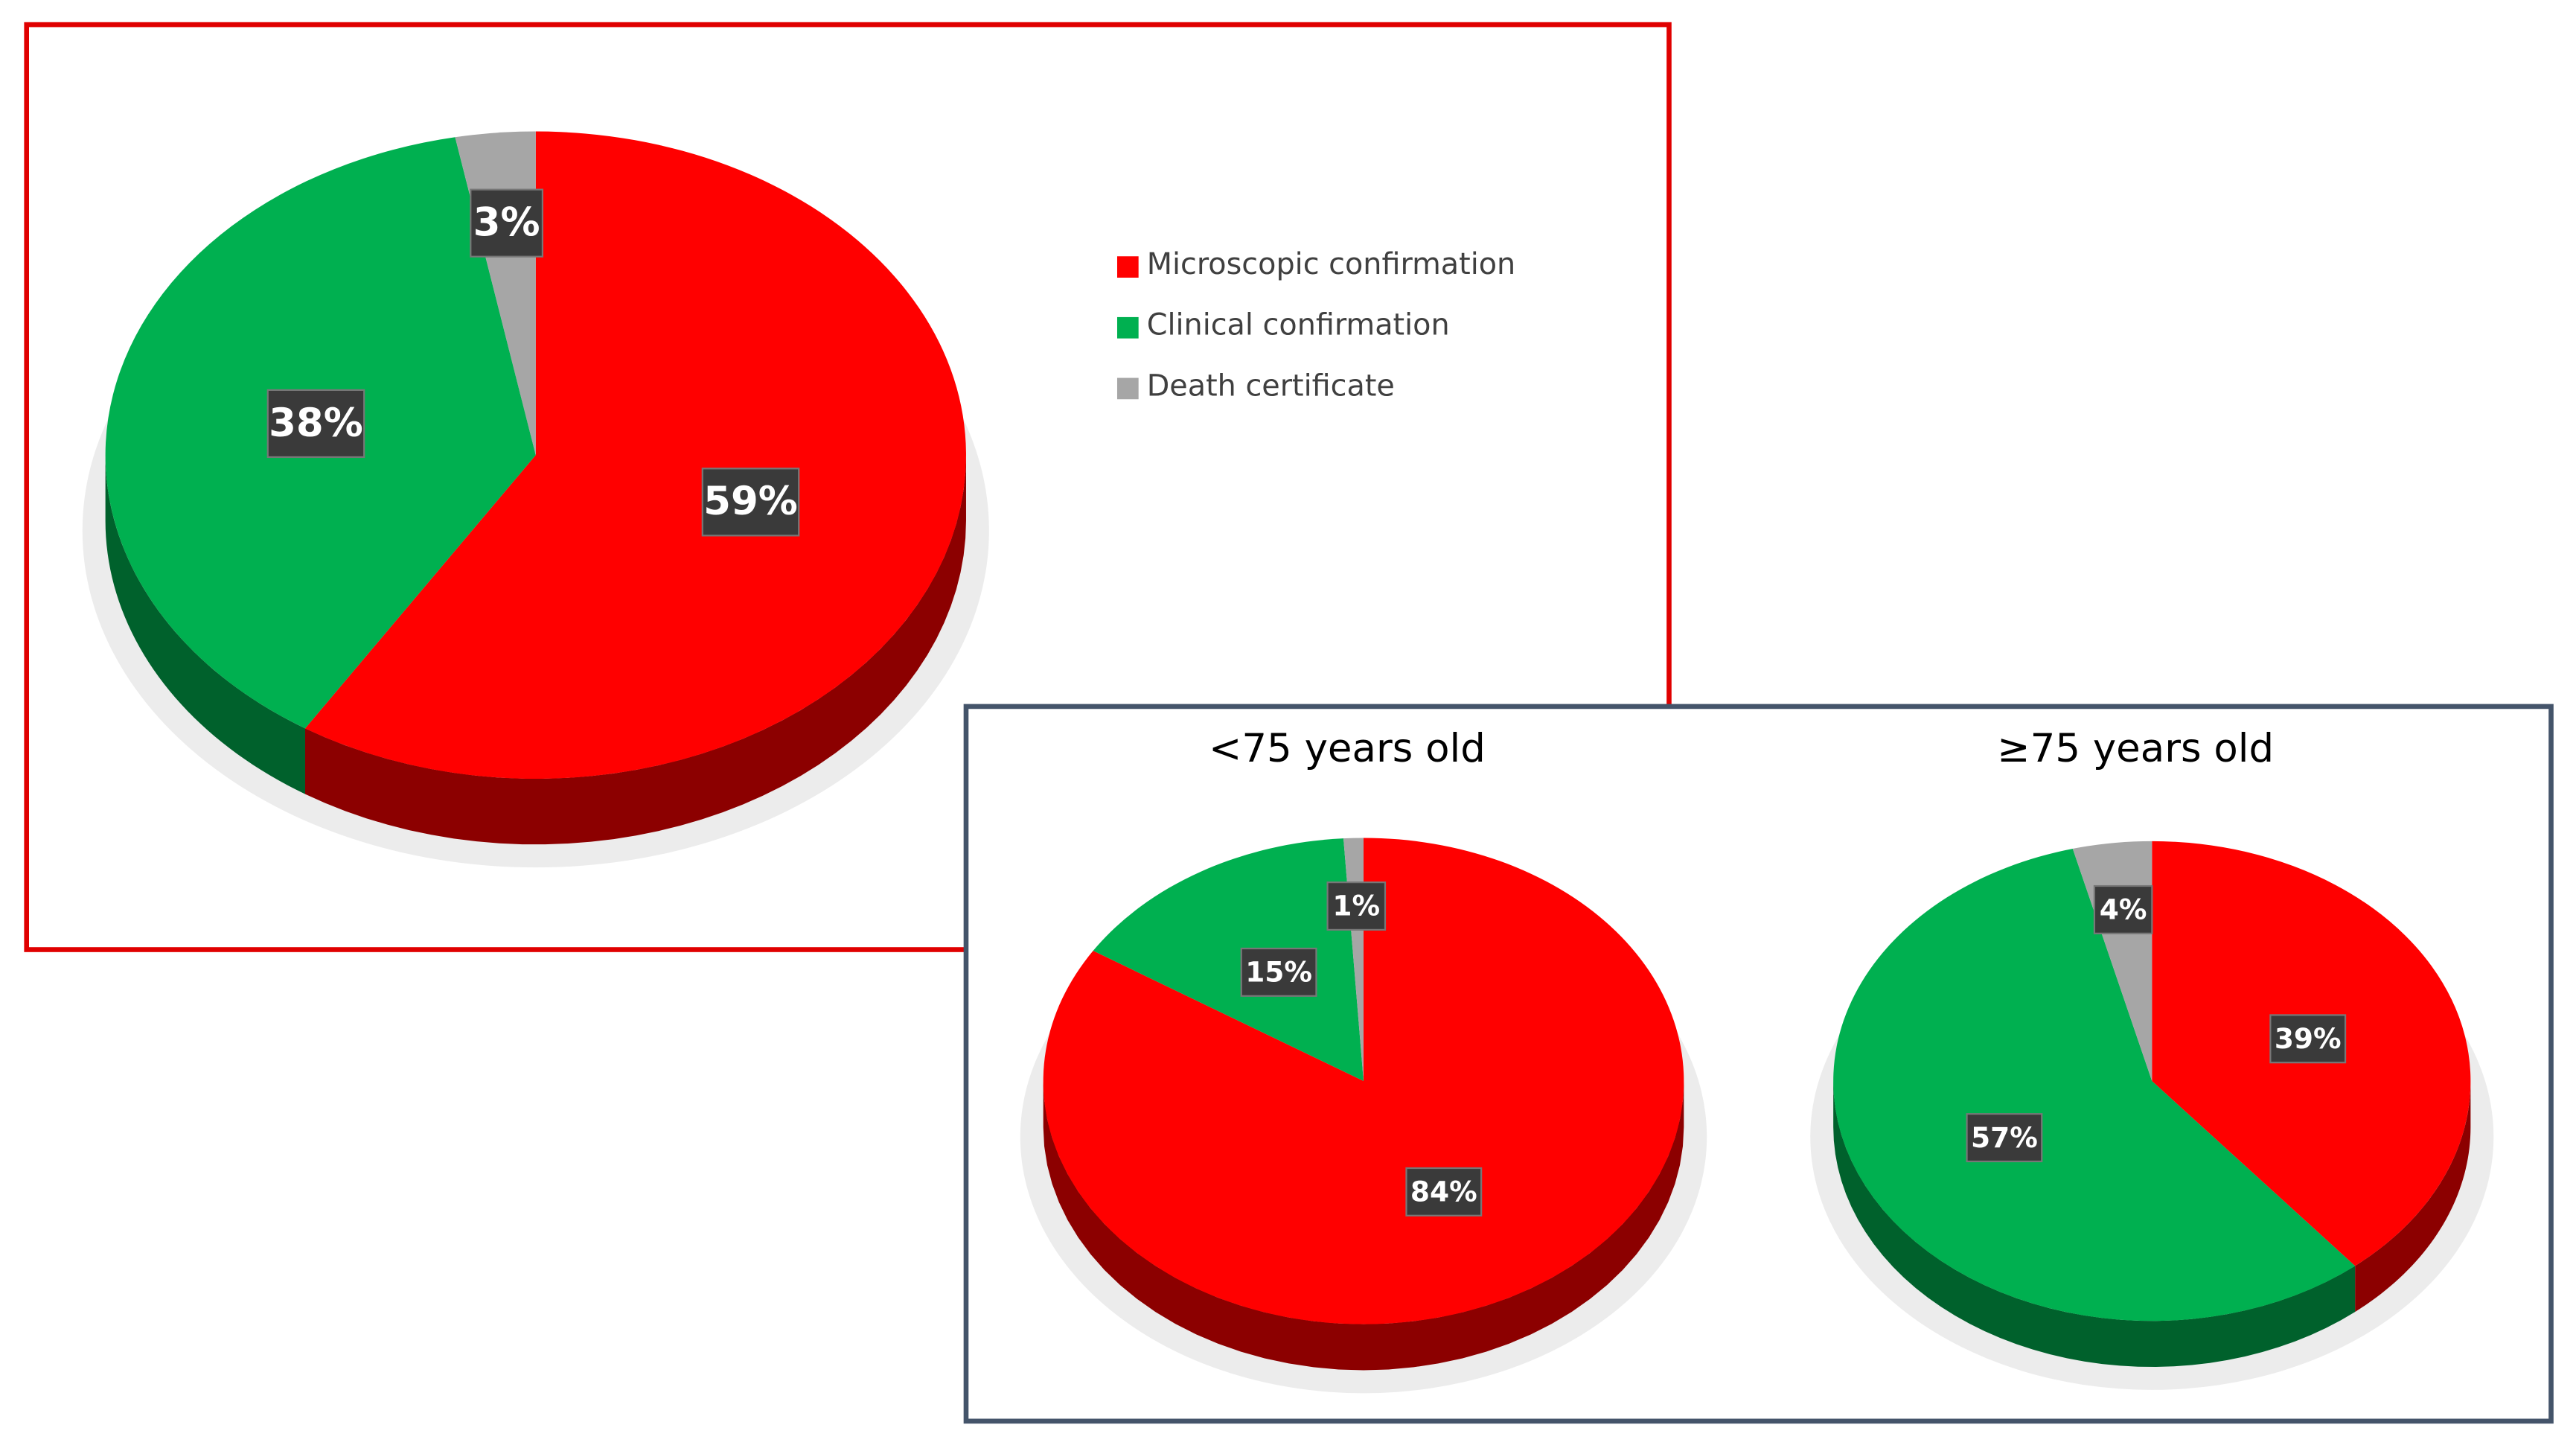 The width and height of the screenshot is (2576, 1454). I want to click on data-label: 84%, so click(1443, 1192).